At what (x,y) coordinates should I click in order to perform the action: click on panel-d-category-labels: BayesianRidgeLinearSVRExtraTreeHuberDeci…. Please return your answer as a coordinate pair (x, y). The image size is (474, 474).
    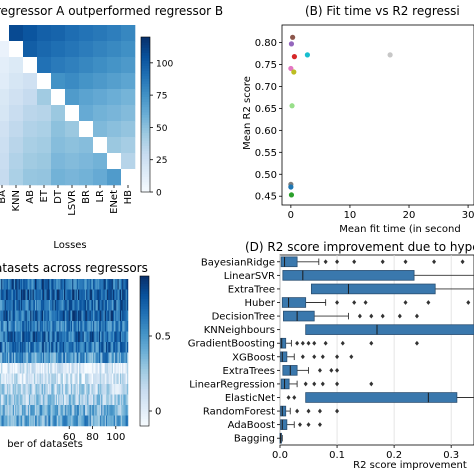
    Looking at the image, I should click on (234, 351).